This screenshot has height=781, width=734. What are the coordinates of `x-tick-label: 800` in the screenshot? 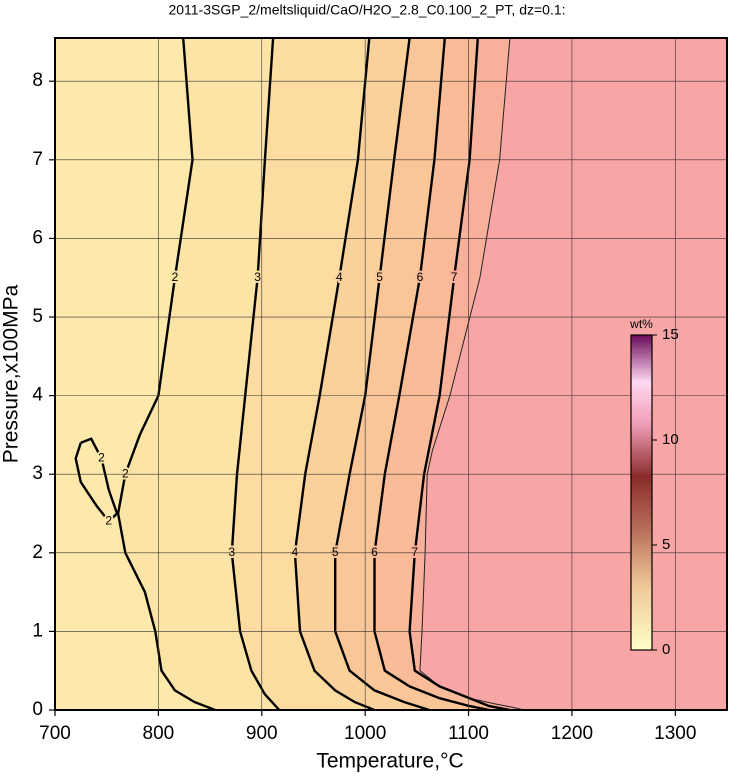 It's located at (159, 733).